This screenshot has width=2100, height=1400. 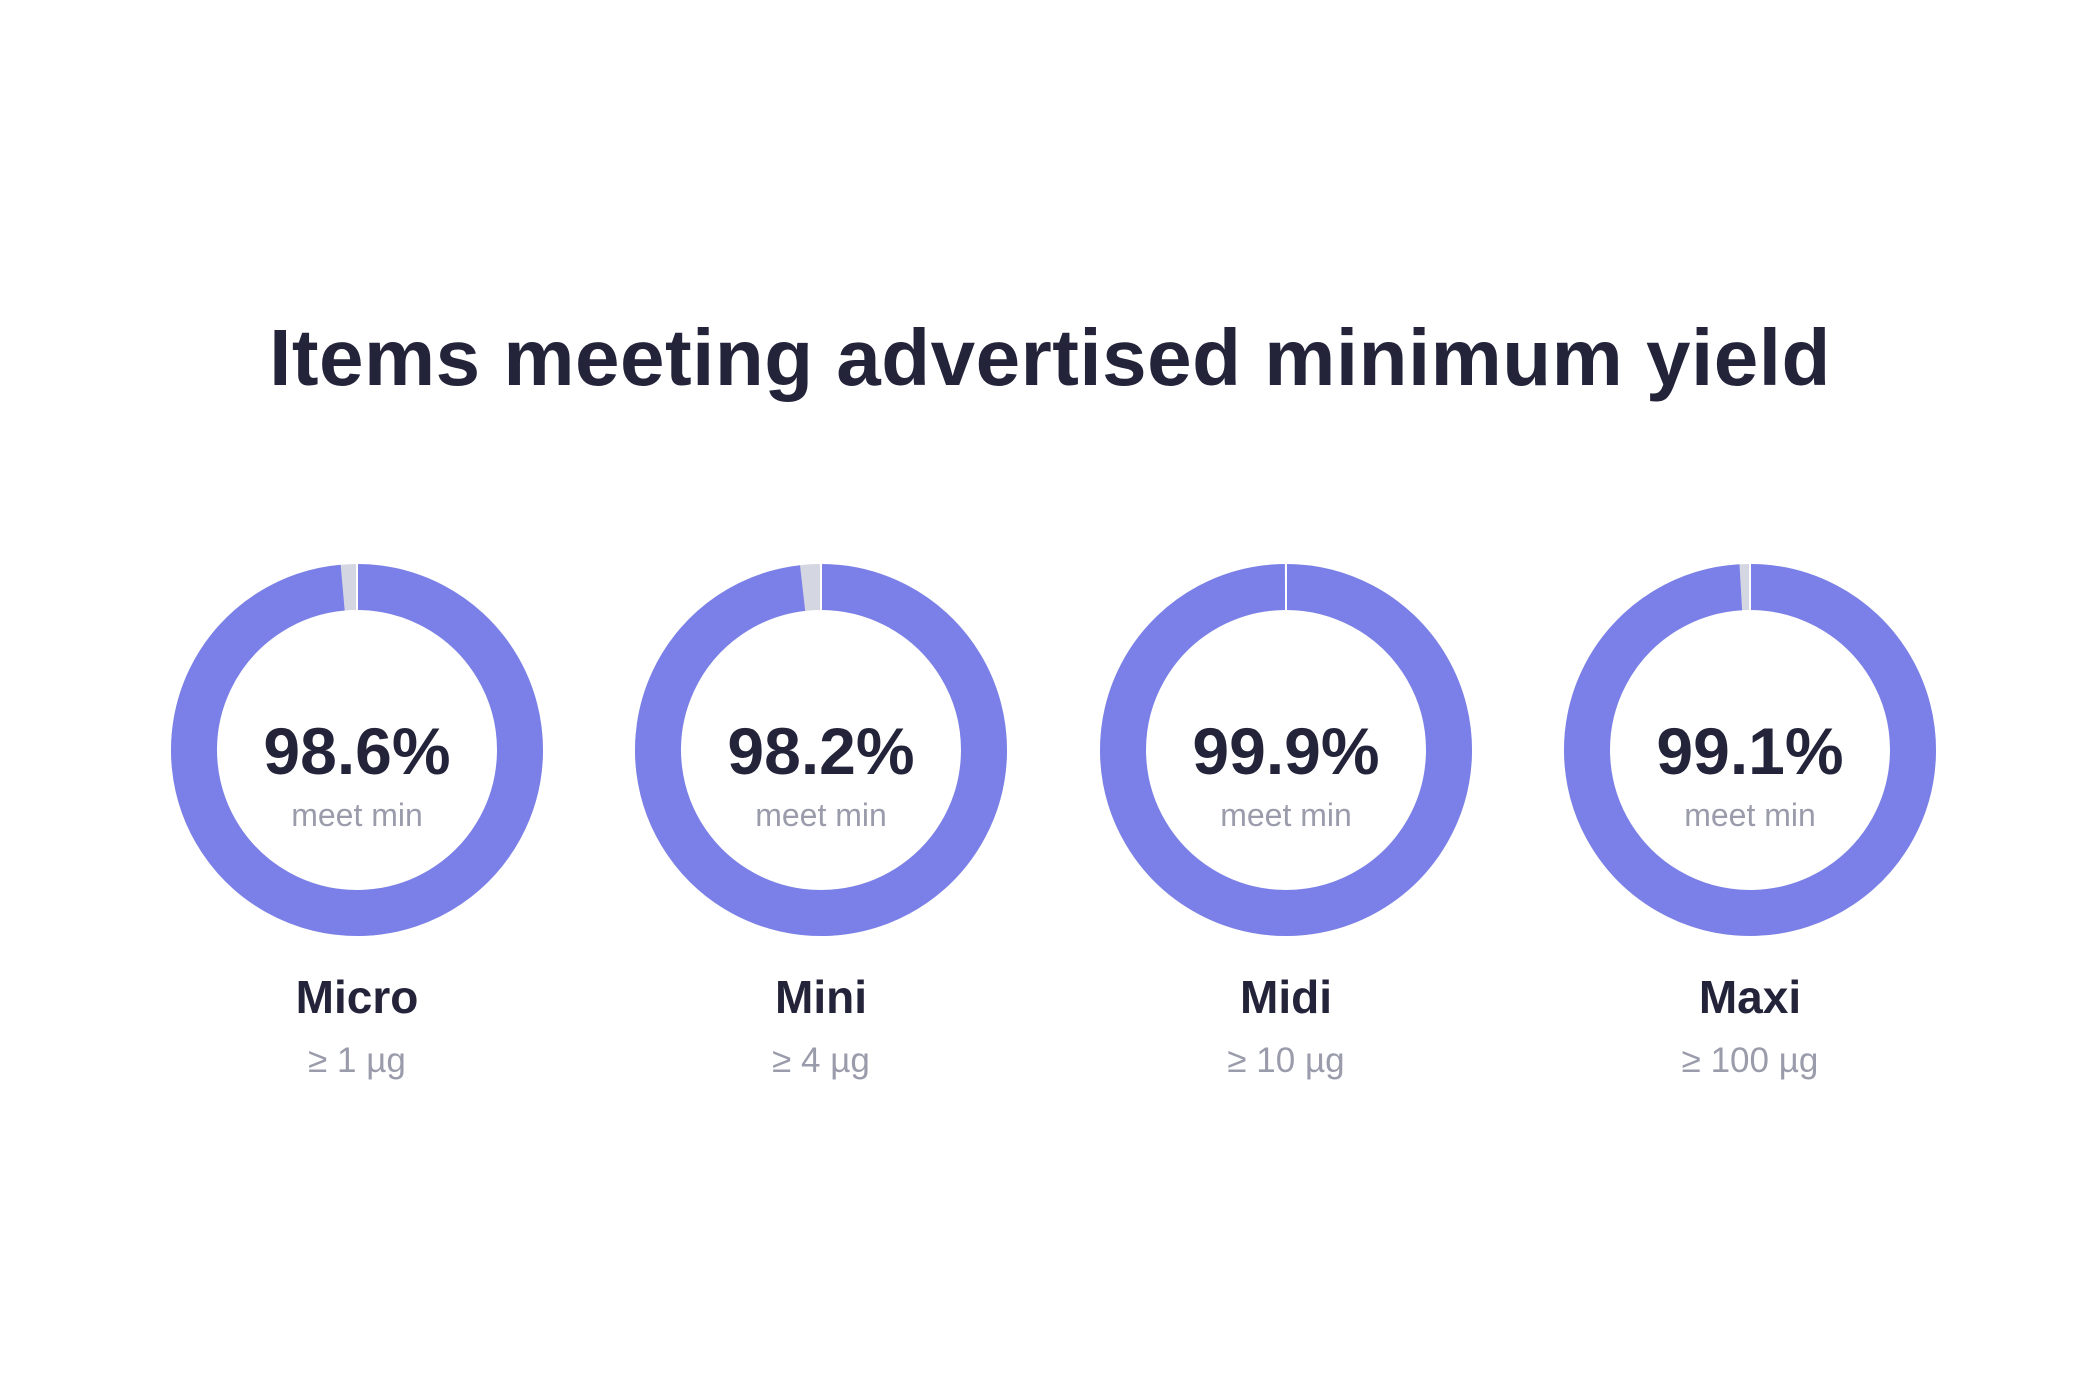 What do you see at coordinates (1750, 1060) in the screenshot?
I see `threshold-label-maxi: ≥ 100 µg` at bounding box center [1750, 1060].